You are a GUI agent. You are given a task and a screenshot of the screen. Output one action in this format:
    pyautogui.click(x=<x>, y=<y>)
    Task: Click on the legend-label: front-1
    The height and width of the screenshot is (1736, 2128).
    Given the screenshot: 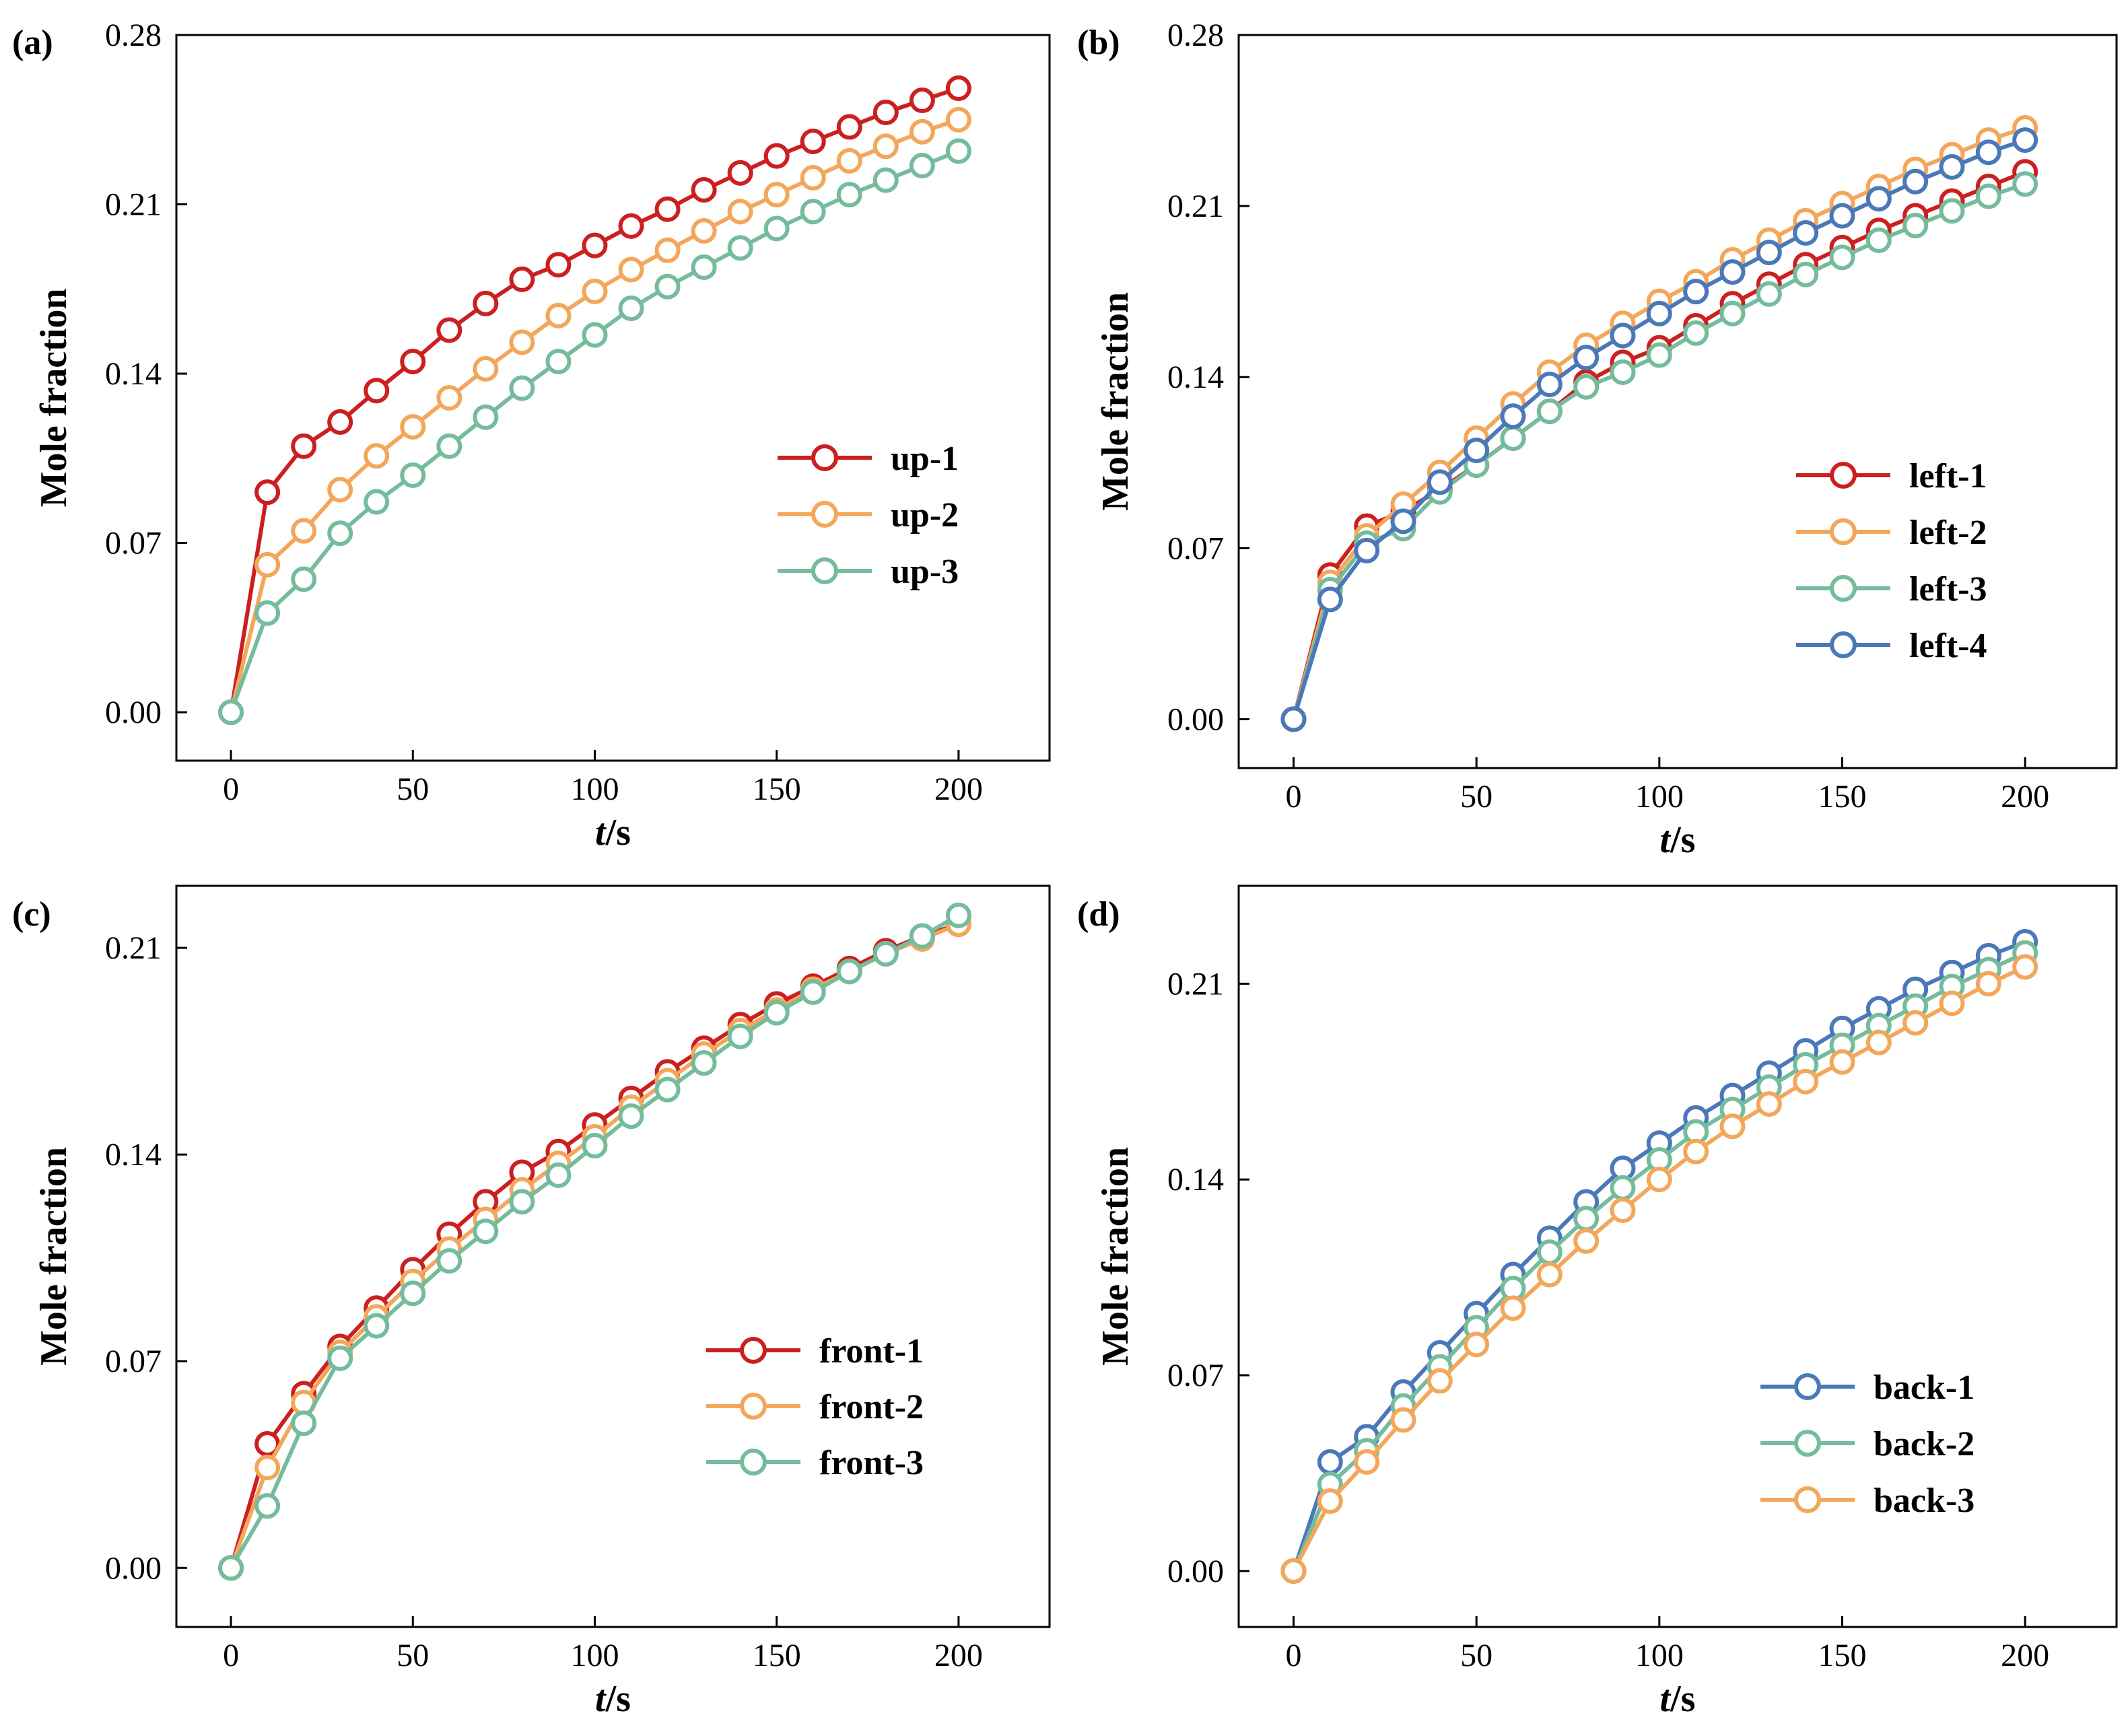 What is the action you would take?
    pyautogui.click(x=871, y=1351)
    